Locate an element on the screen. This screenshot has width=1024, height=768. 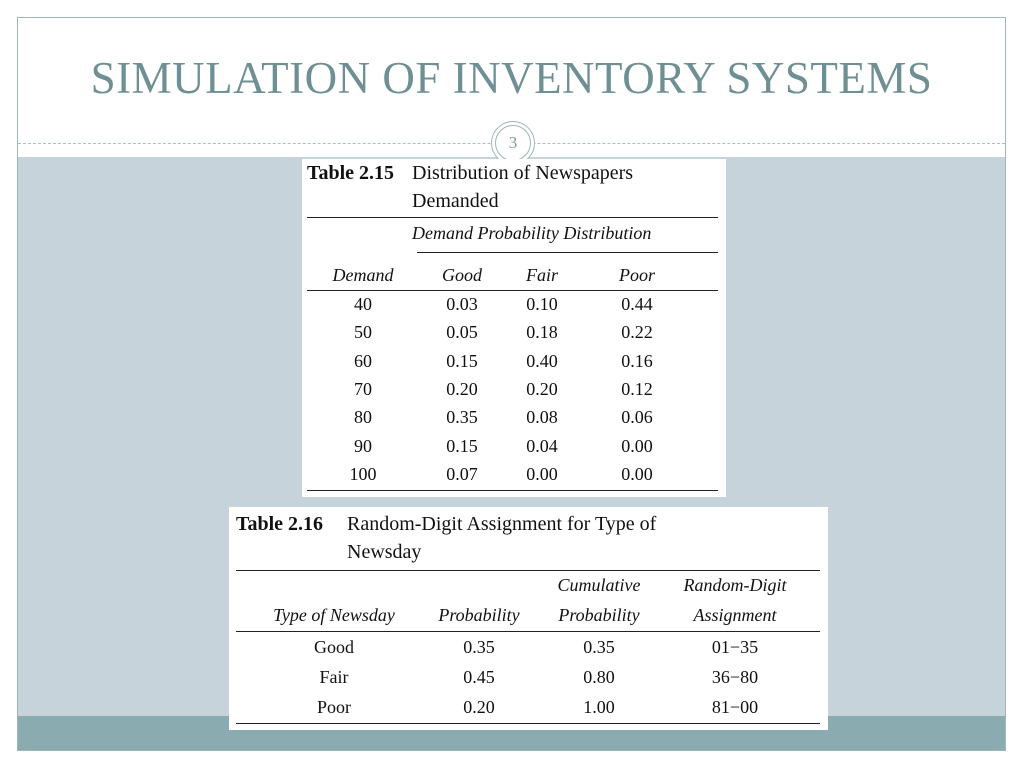
table-label: Table 2.16 is located at coordinates (280, 524).